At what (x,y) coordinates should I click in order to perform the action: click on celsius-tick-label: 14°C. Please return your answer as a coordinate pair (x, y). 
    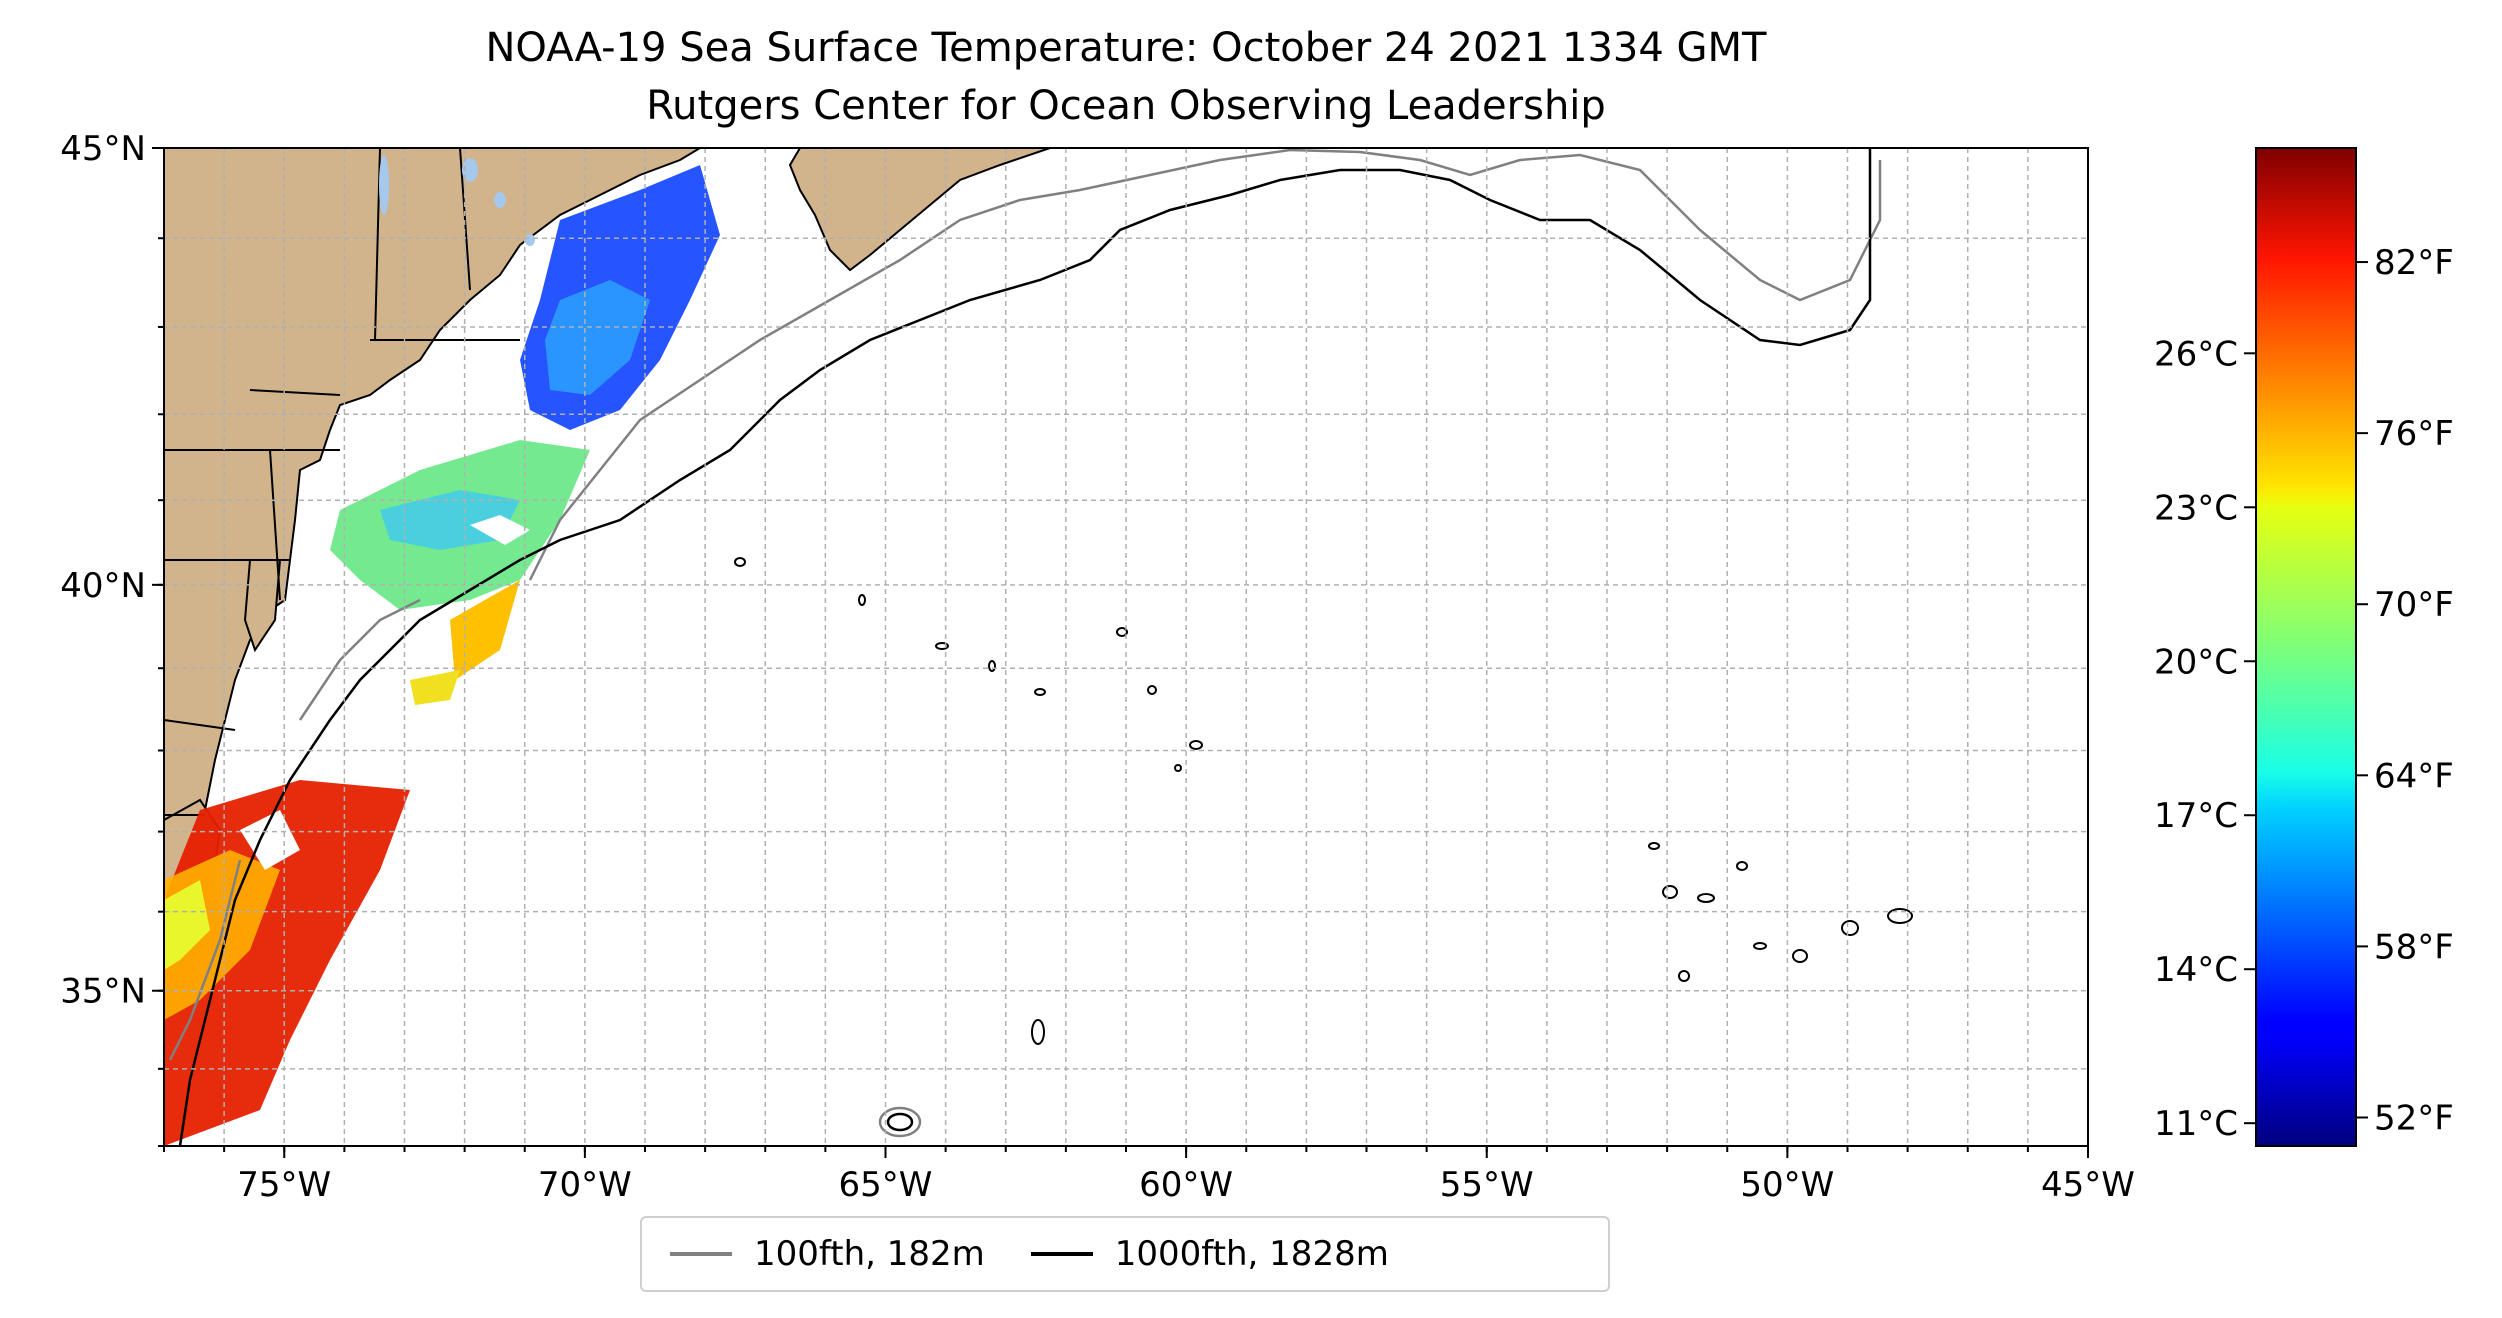
    Looking at the image, I should click on (2196, 970).